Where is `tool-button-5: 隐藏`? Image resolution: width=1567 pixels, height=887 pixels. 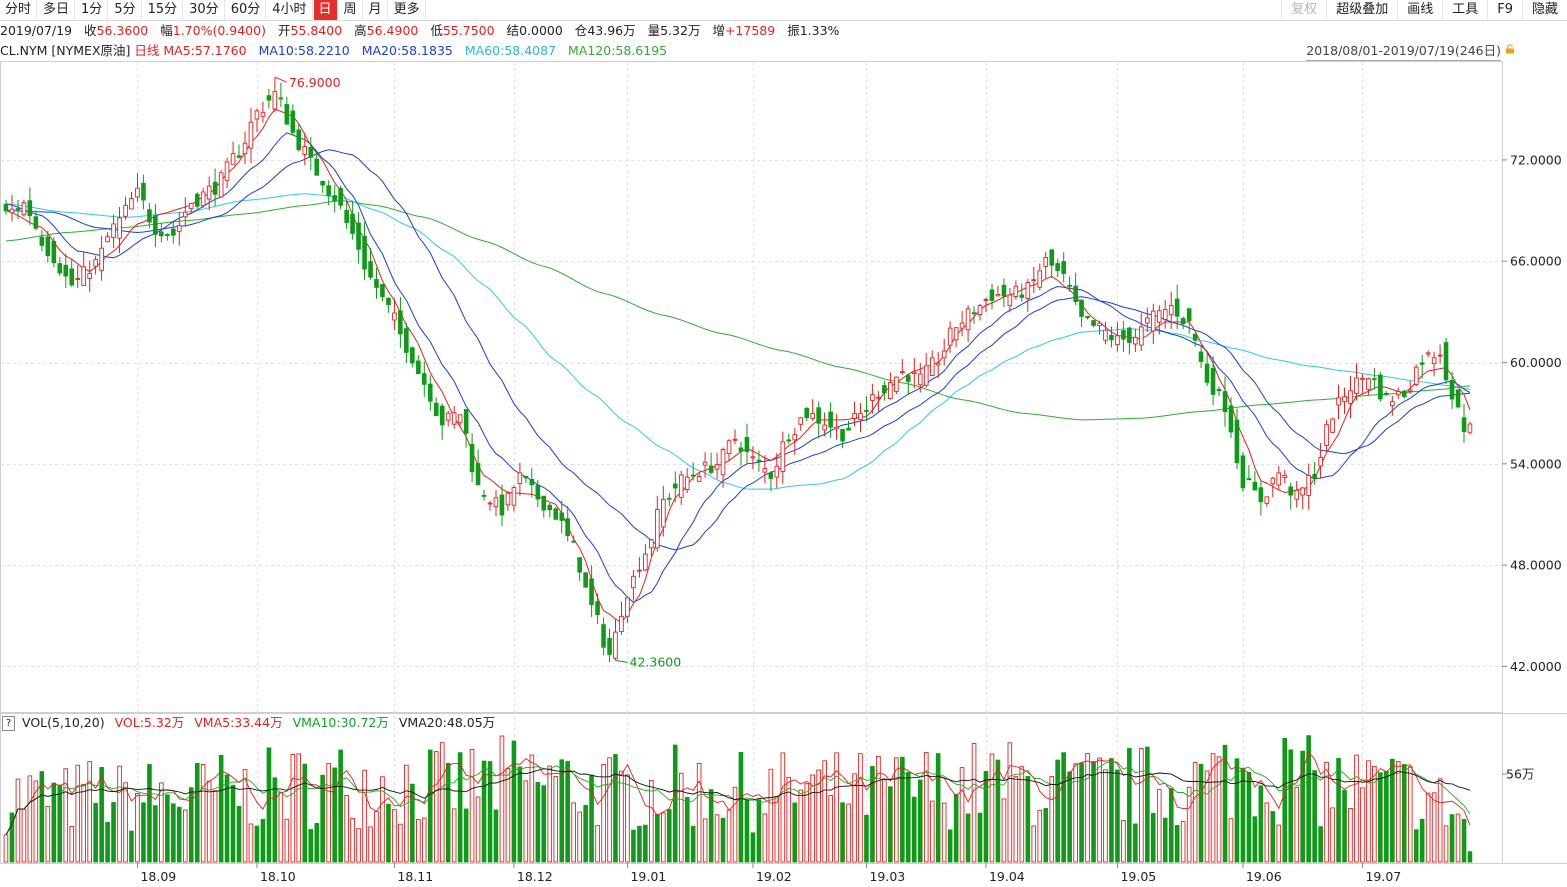 tool-button-5: 隐藏 is located at coordinates (1544, 10).